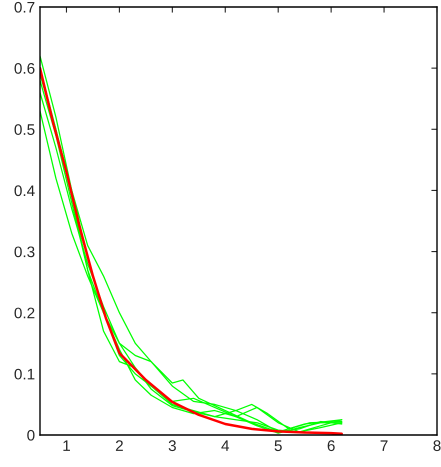 The width and height of the screenshot is (441, 467). Describe the element at coordinates (384, 445) in the screenshot. I see `x-tick-label: 7` at that location.